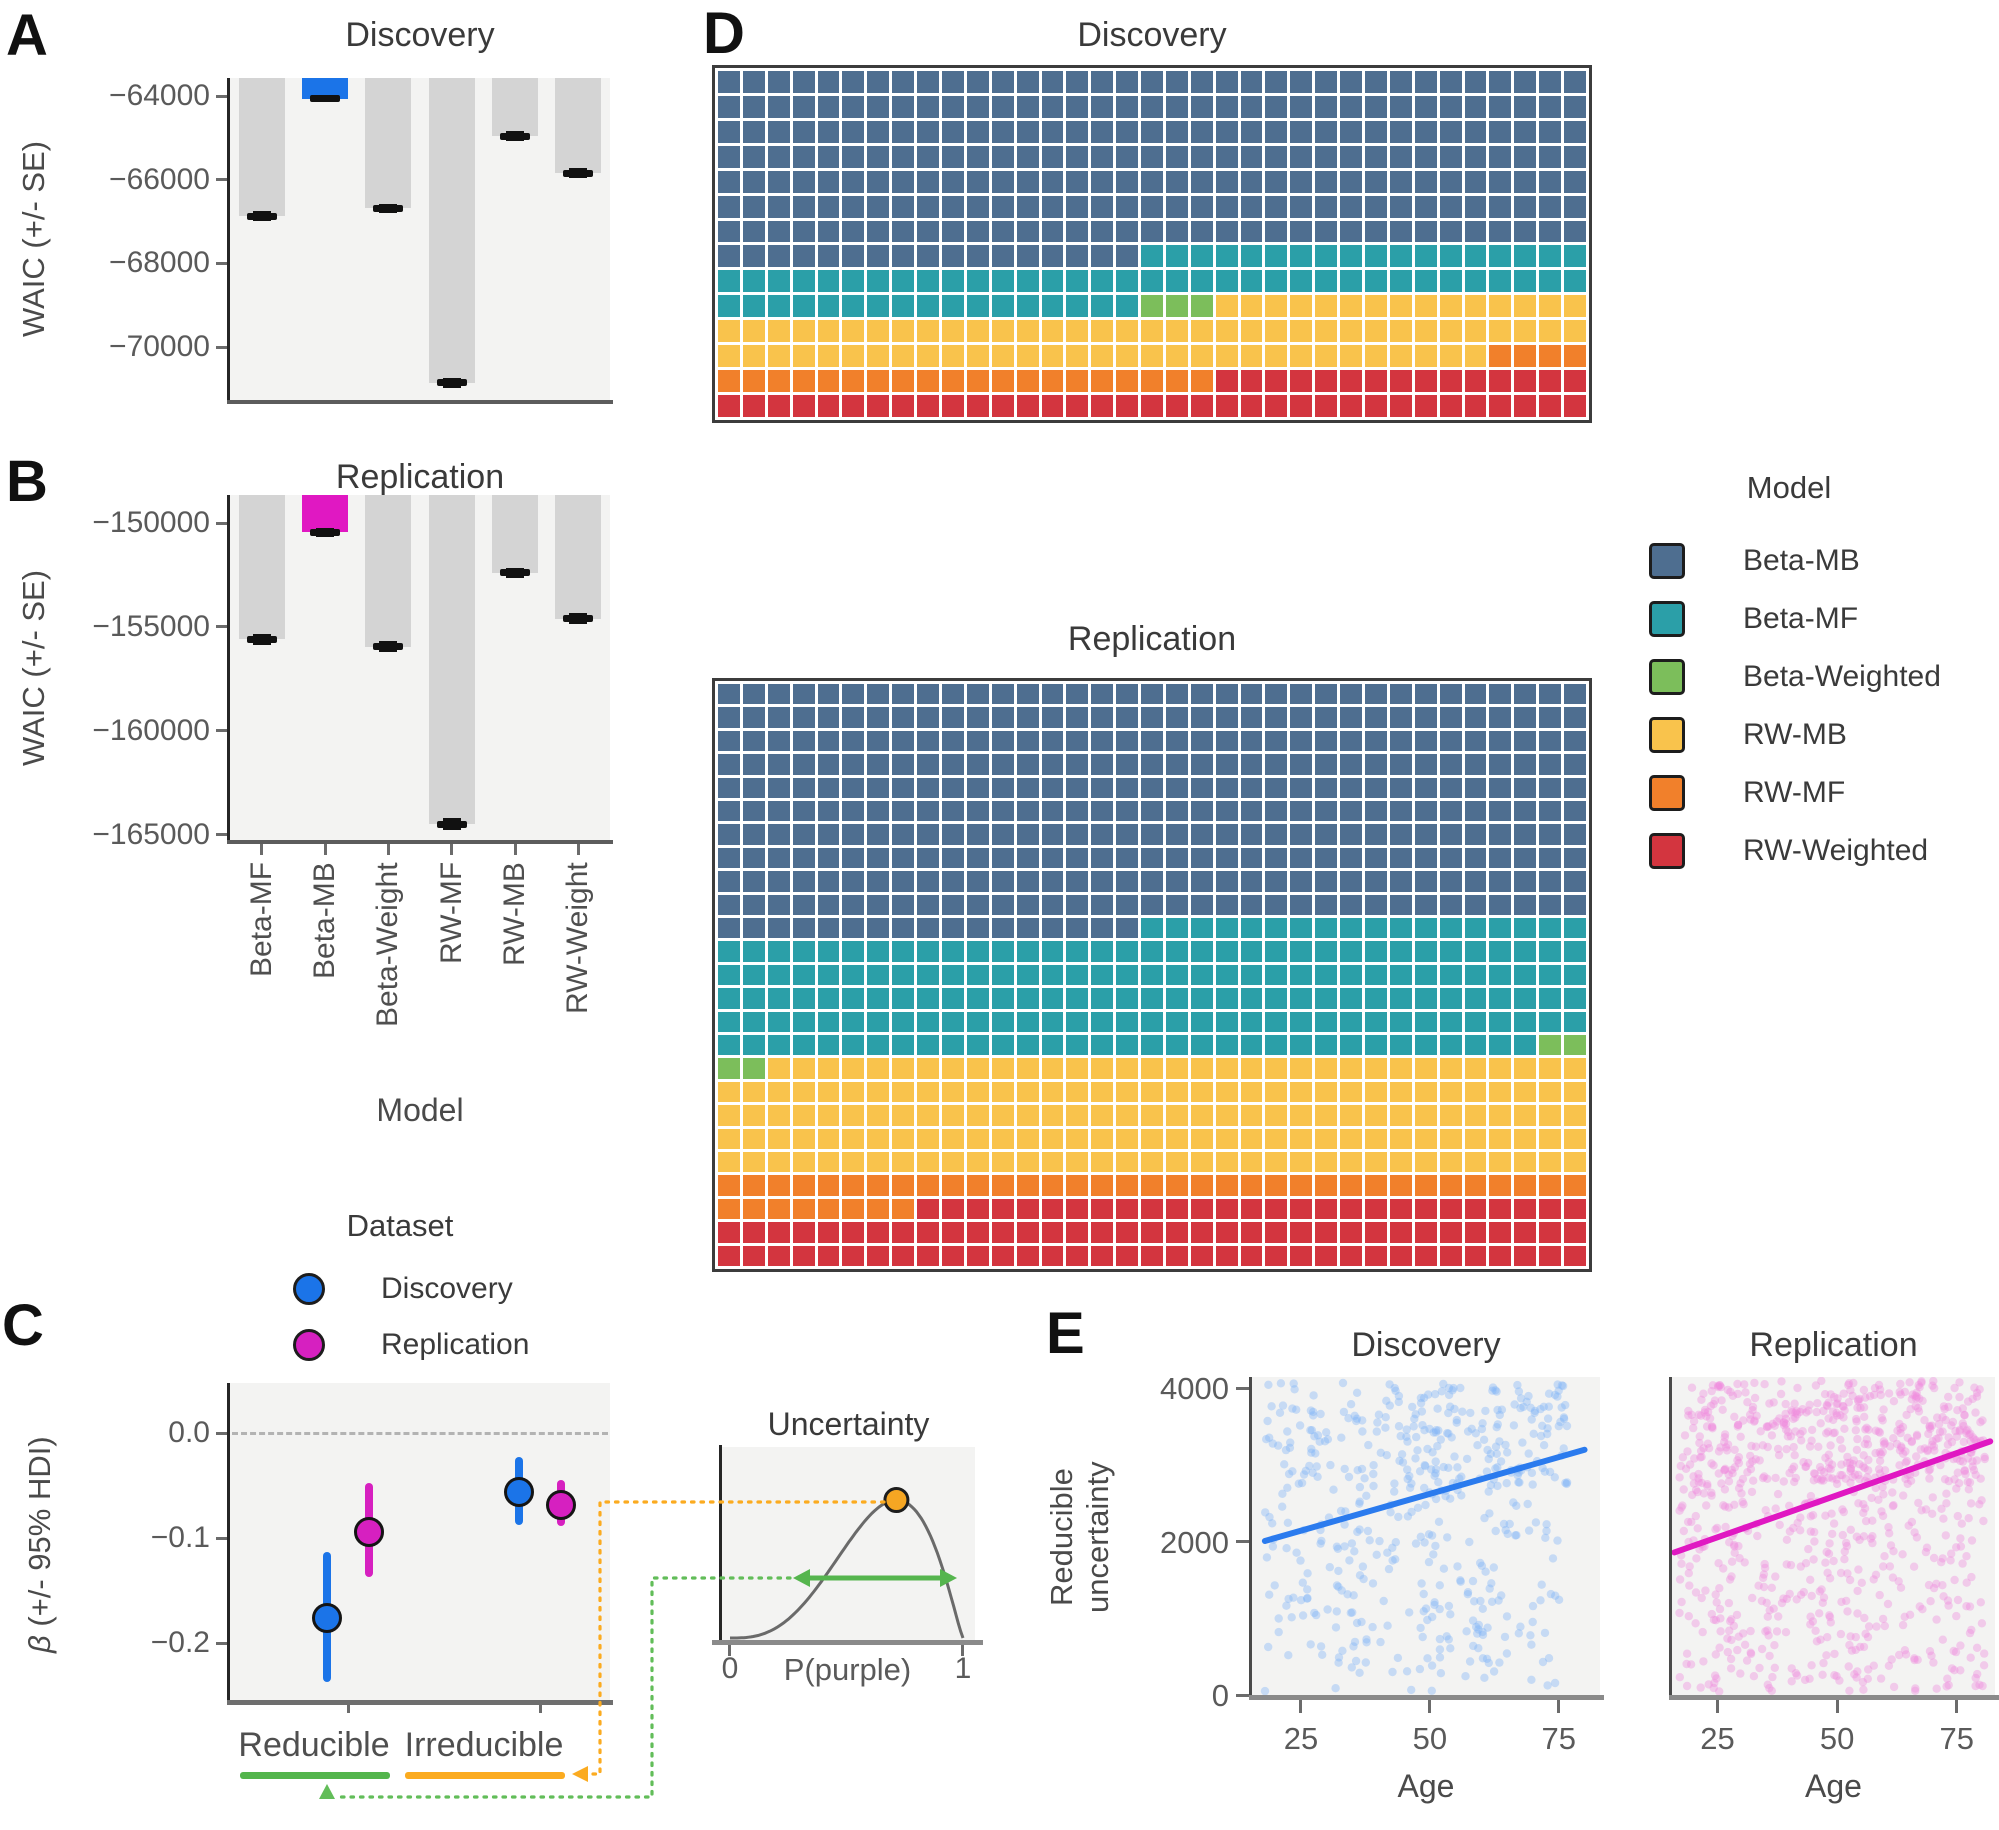 This screenshot has width=1999, height=1830. Describe the element at coordinates (23, 1325) in the screenshot. I see `panel-c-label: C` at that location.